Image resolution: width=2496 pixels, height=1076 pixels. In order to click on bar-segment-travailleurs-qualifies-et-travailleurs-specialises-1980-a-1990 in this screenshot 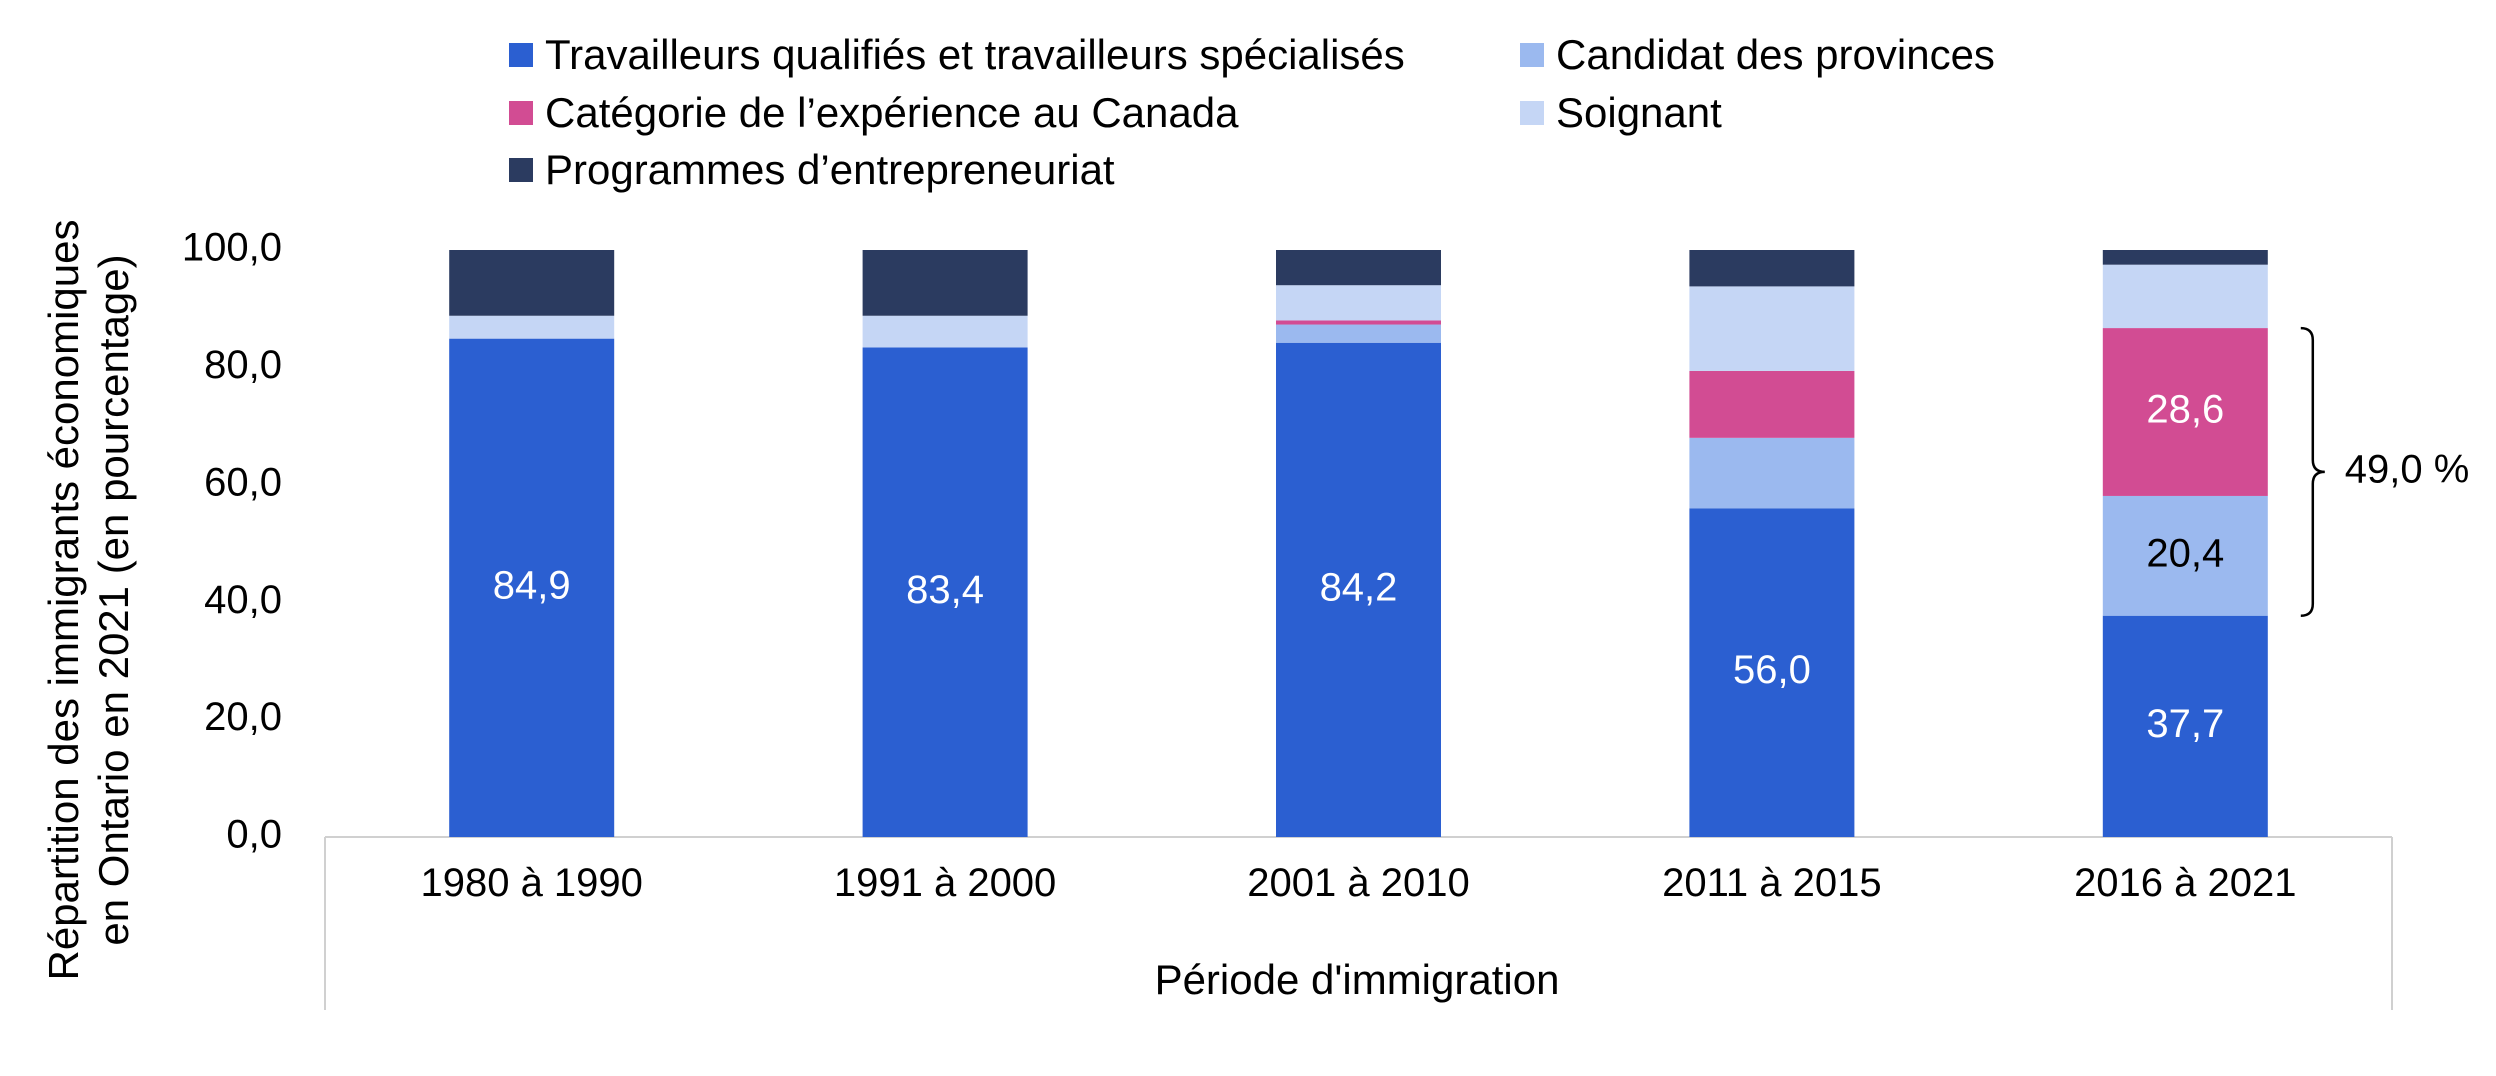, I will do `click(532, 587)`.